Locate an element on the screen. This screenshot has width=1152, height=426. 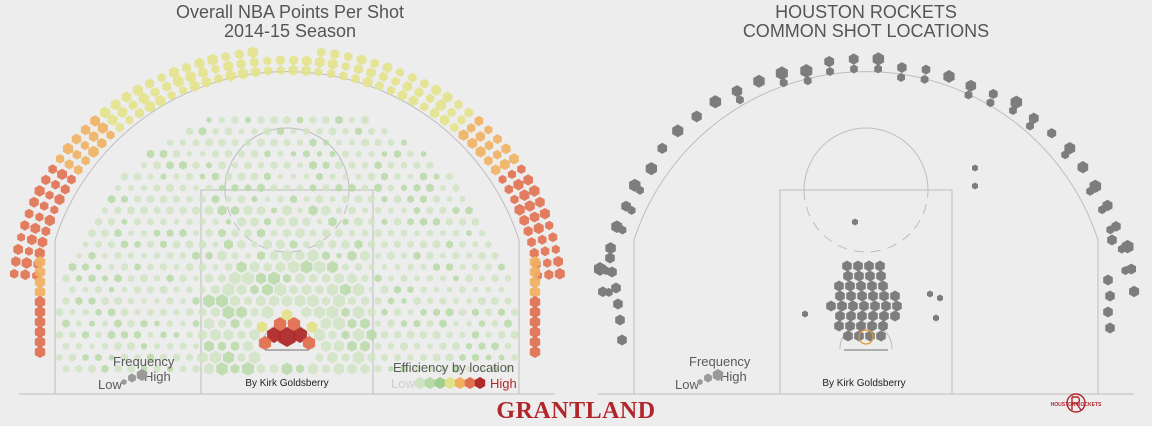
efficiency-legend-hexes is located at coordinates (450, 383).